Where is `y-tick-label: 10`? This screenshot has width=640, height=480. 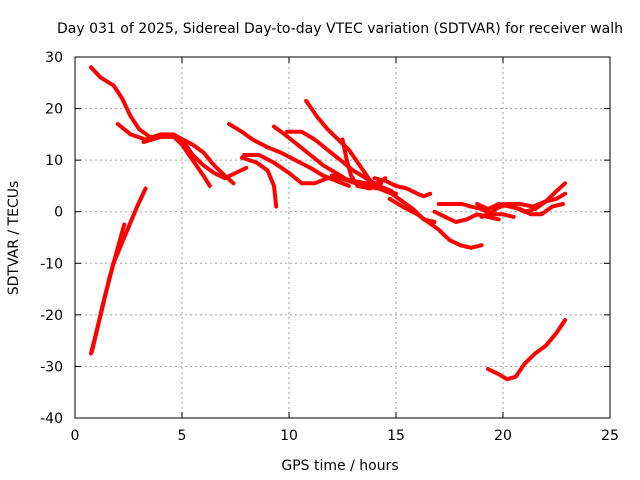 y-tick-label: 10 is located at coordinates (54, 161).